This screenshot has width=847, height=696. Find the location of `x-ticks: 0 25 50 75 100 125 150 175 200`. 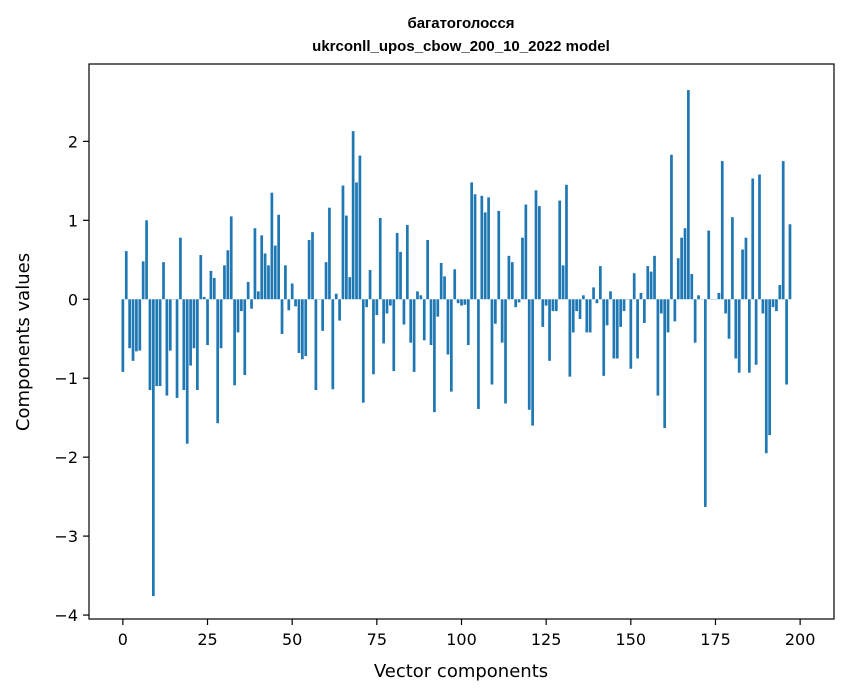

x-ticks: 0 25 50 75 100 125 150 175 200 is located at coordinates (466, 634).